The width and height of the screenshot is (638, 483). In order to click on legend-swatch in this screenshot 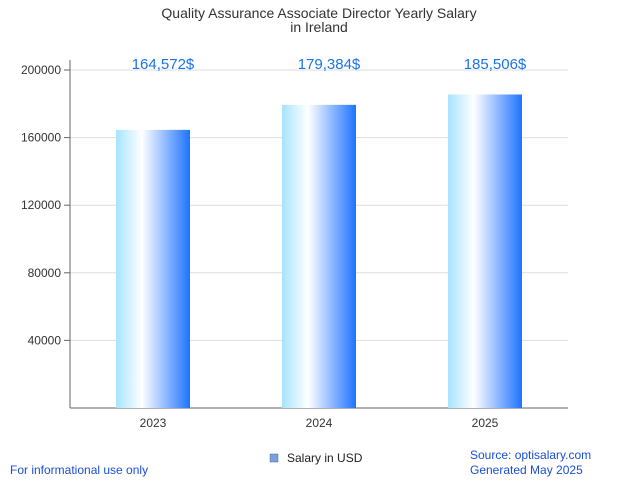, I will do `click(274, 458)`.